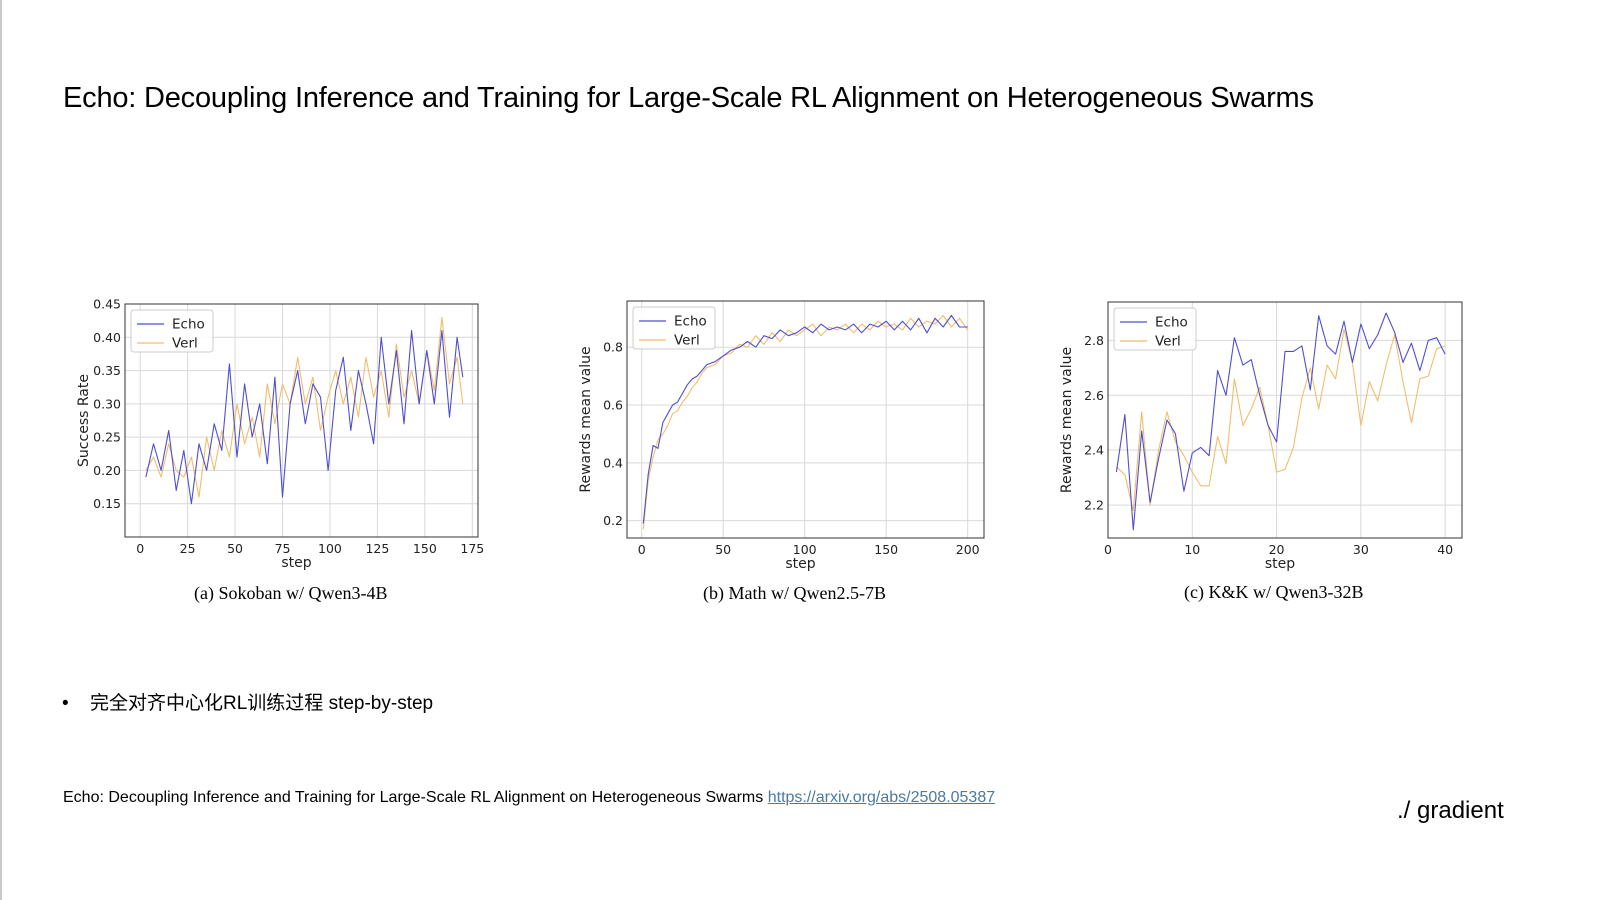  I want to click on y-tick-label: 0.15, so click(107, 503).